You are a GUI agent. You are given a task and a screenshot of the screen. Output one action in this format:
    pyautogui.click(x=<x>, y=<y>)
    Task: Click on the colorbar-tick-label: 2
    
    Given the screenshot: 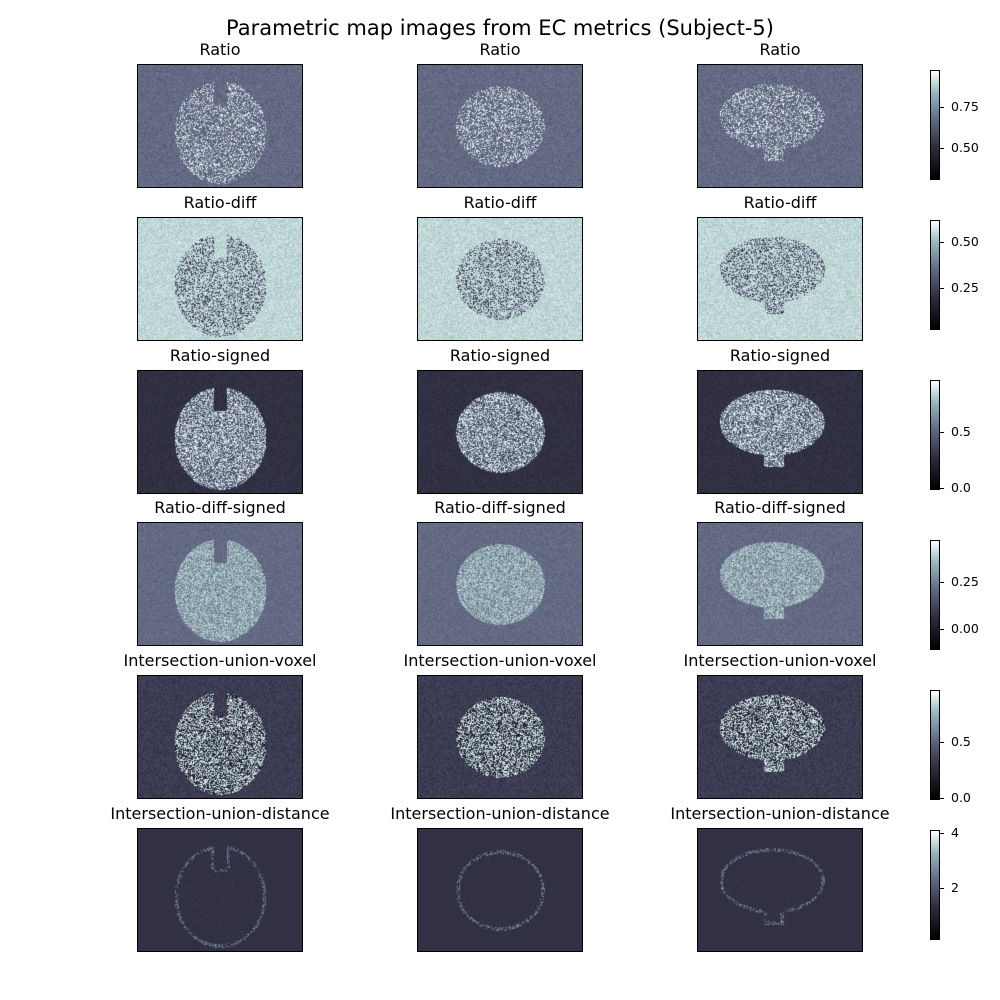 What is the action you would take?
    pyautogui.click(x=955, y=887)
    